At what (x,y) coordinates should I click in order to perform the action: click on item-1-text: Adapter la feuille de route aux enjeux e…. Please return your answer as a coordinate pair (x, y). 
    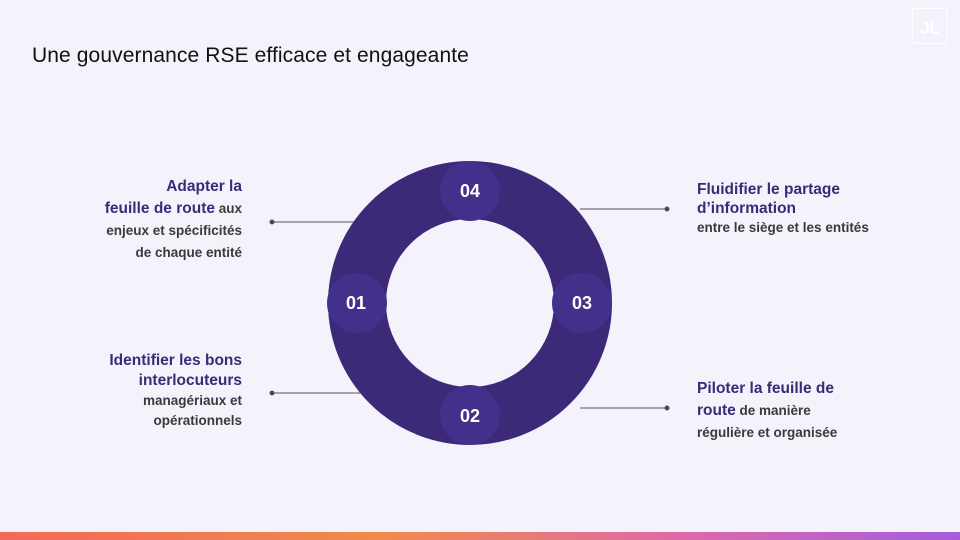
    Looking at the image, I should click on (173, 219).